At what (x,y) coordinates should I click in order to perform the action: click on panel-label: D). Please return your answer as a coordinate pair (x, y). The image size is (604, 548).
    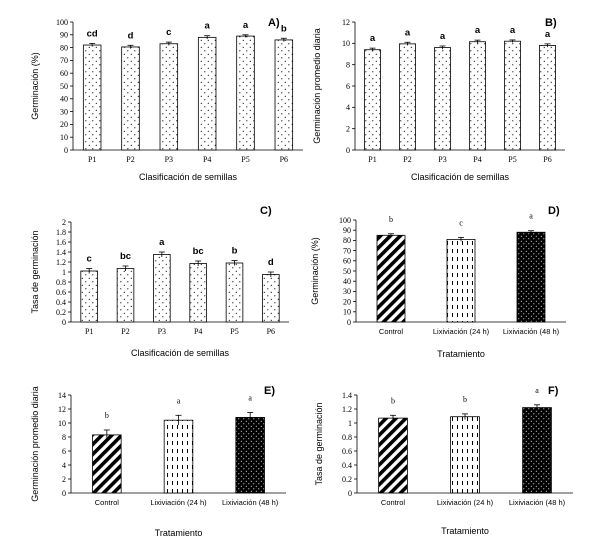
    Looking at the image, I should click on (554, 211).